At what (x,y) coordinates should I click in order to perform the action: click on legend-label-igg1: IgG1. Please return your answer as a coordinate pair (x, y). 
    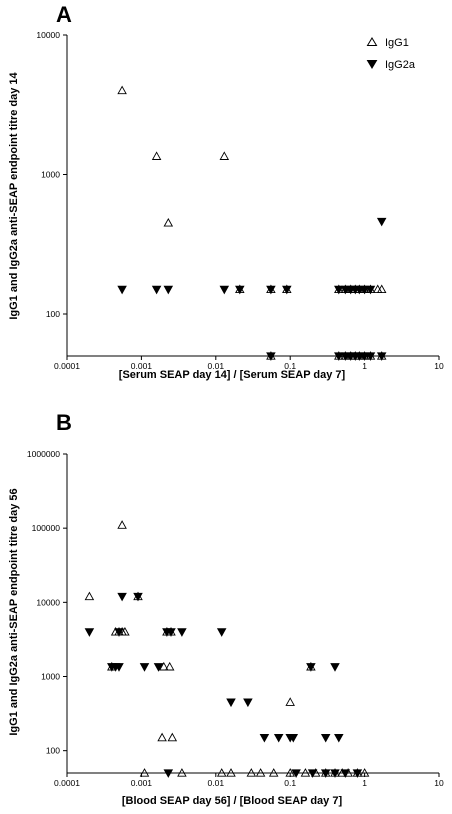
    Looking at the image, I should click on (397, 43).